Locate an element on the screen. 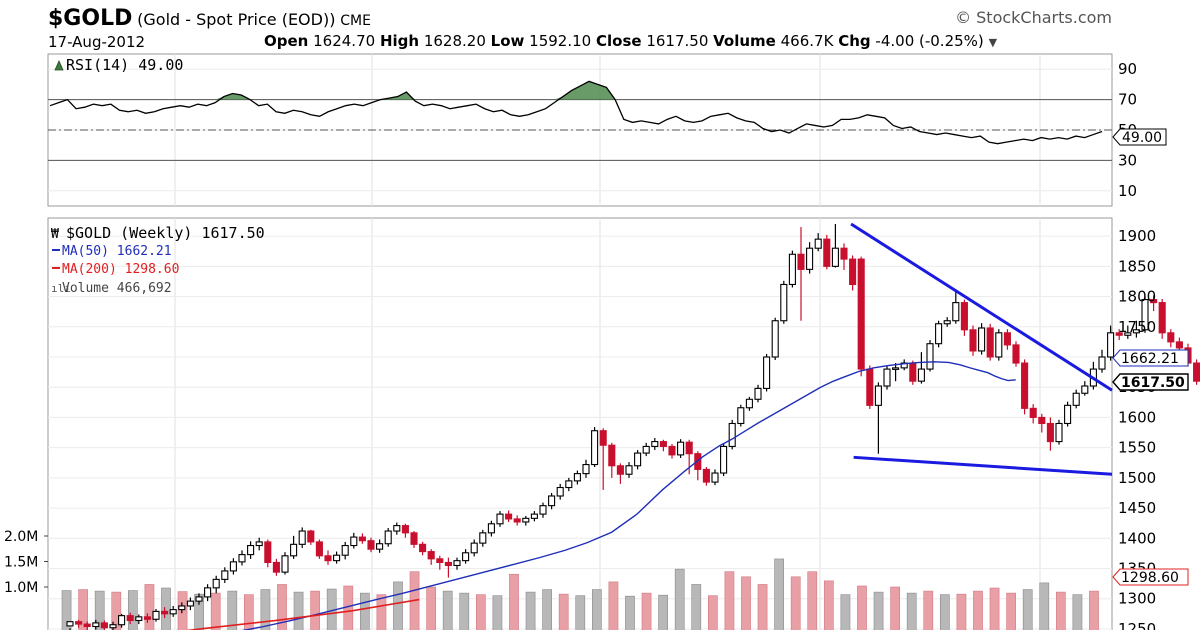 This screenshot has height=630, width=1200. close-value: 1617.50 is located at coordinates (677, 41).